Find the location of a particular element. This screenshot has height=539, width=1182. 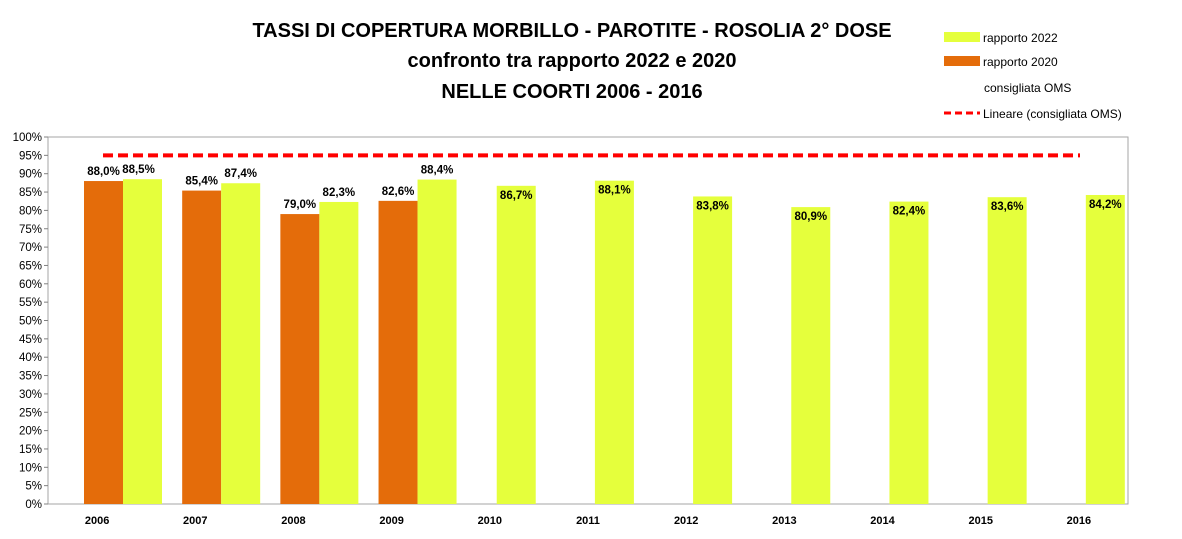

y-tick-label: 75% is located at coordinates (30, 230).